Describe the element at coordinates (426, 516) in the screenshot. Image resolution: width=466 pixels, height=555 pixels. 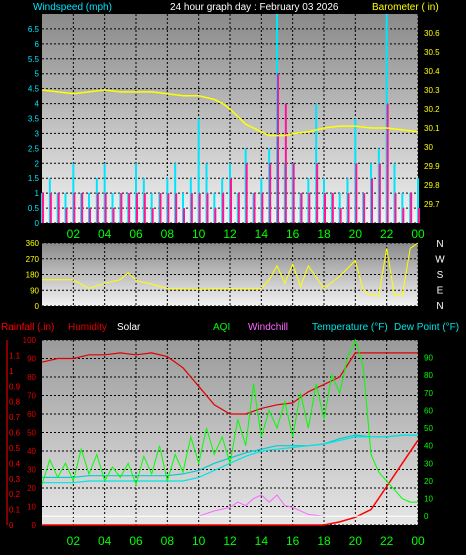
I see `temperature-tick-label: 0` at that location.